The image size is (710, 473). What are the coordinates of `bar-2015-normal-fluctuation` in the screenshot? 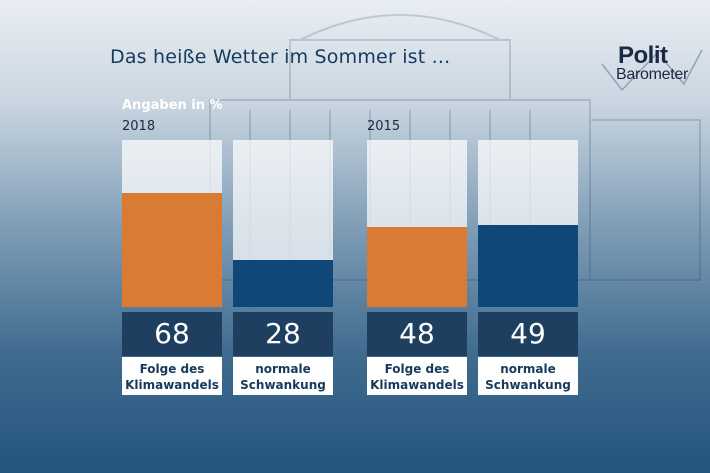 It's located at (528, 266).